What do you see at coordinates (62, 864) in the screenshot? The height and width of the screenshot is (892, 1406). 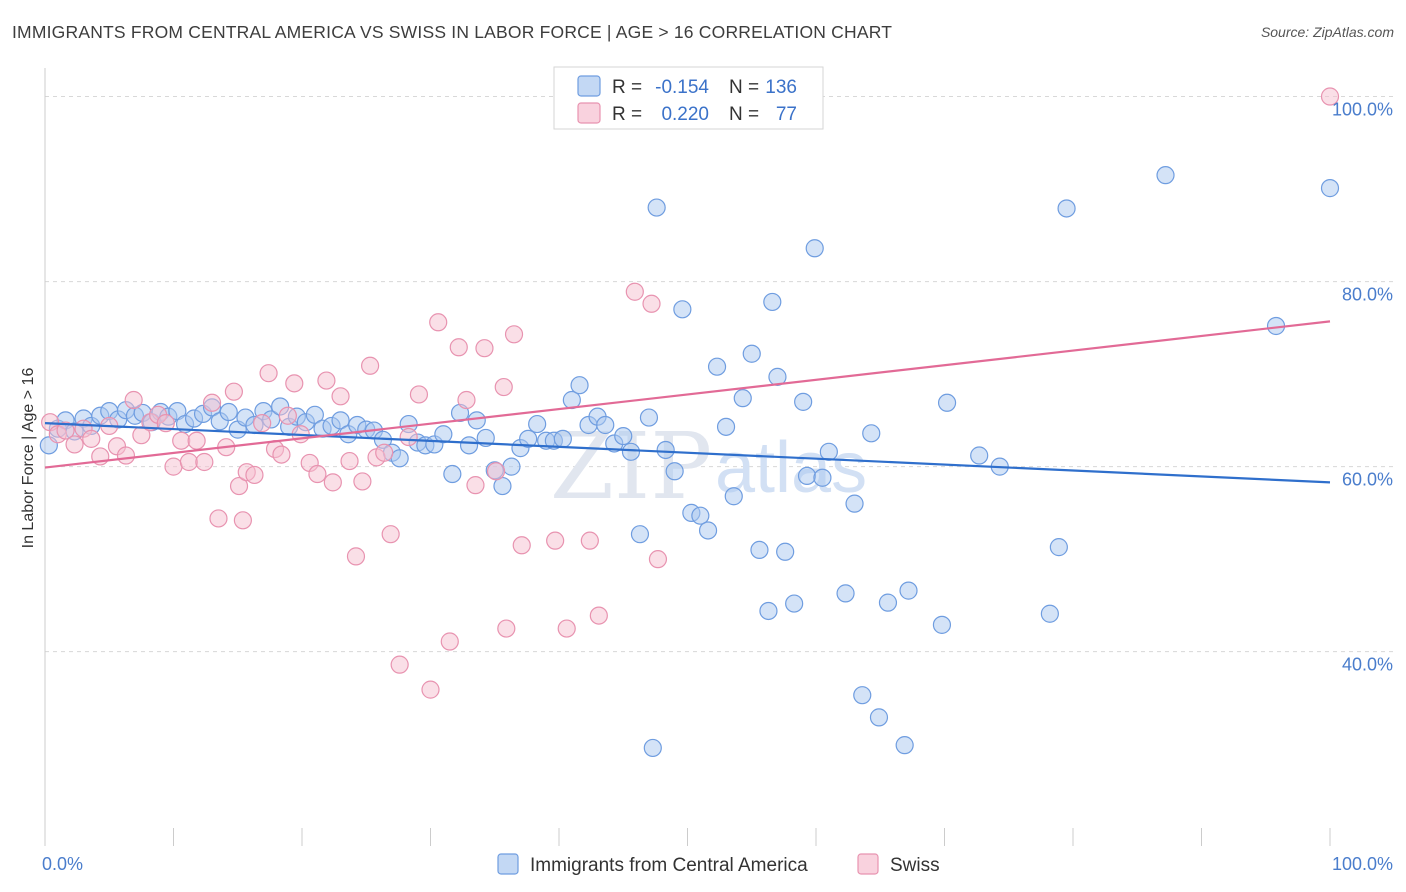 I see `x-tick-label-min: 0.0%` at bounding box center [62, 864].